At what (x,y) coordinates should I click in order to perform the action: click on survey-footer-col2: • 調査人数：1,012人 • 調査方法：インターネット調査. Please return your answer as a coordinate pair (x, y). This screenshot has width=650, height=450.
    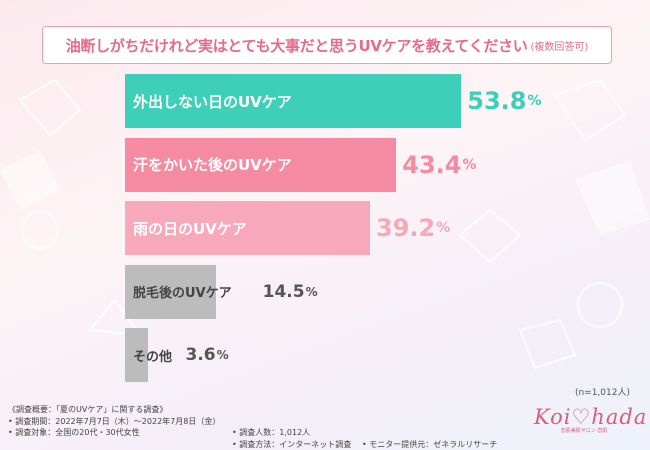
    Looking at the image, I should click on (291, 438).